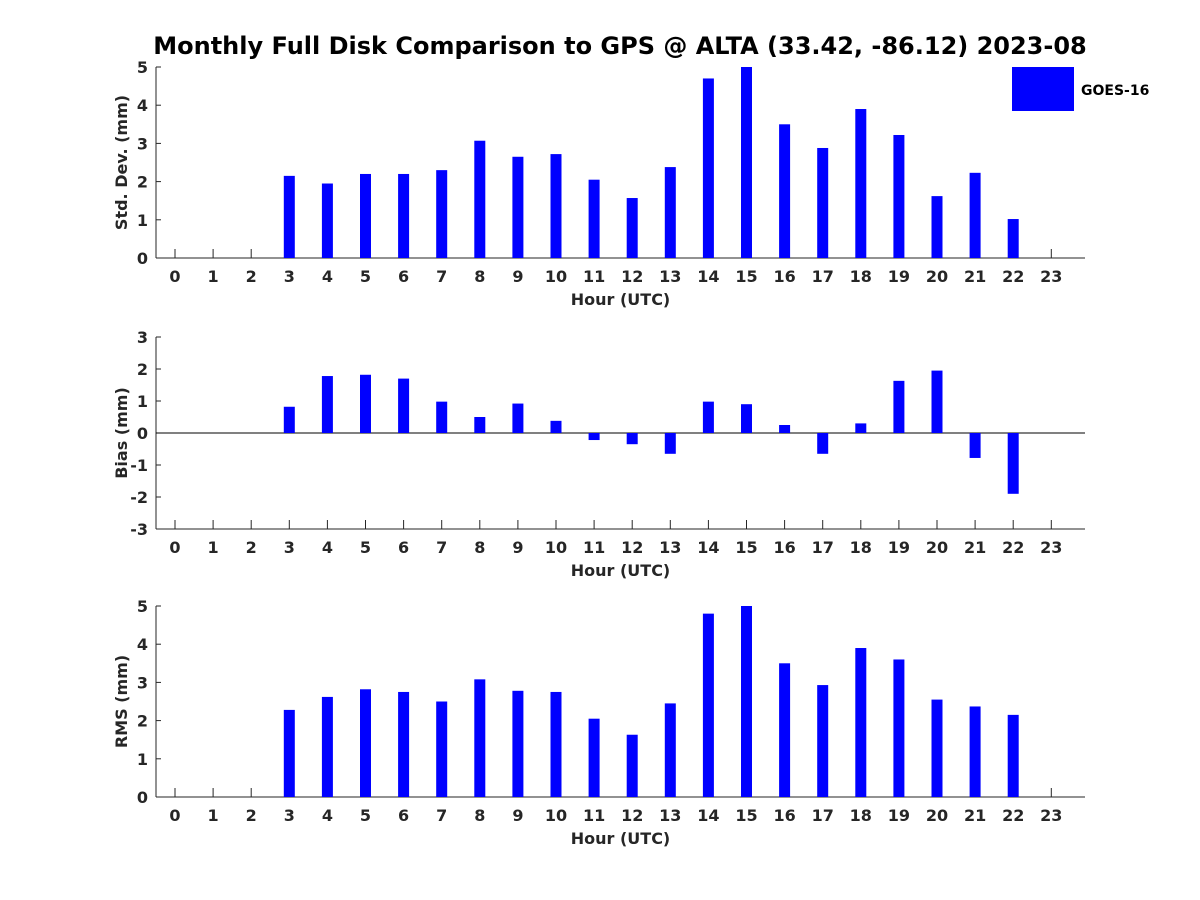 The height and width of the screenshot is (900, 1200). I want to click on x-tick-label: 7, so click(441, 276).